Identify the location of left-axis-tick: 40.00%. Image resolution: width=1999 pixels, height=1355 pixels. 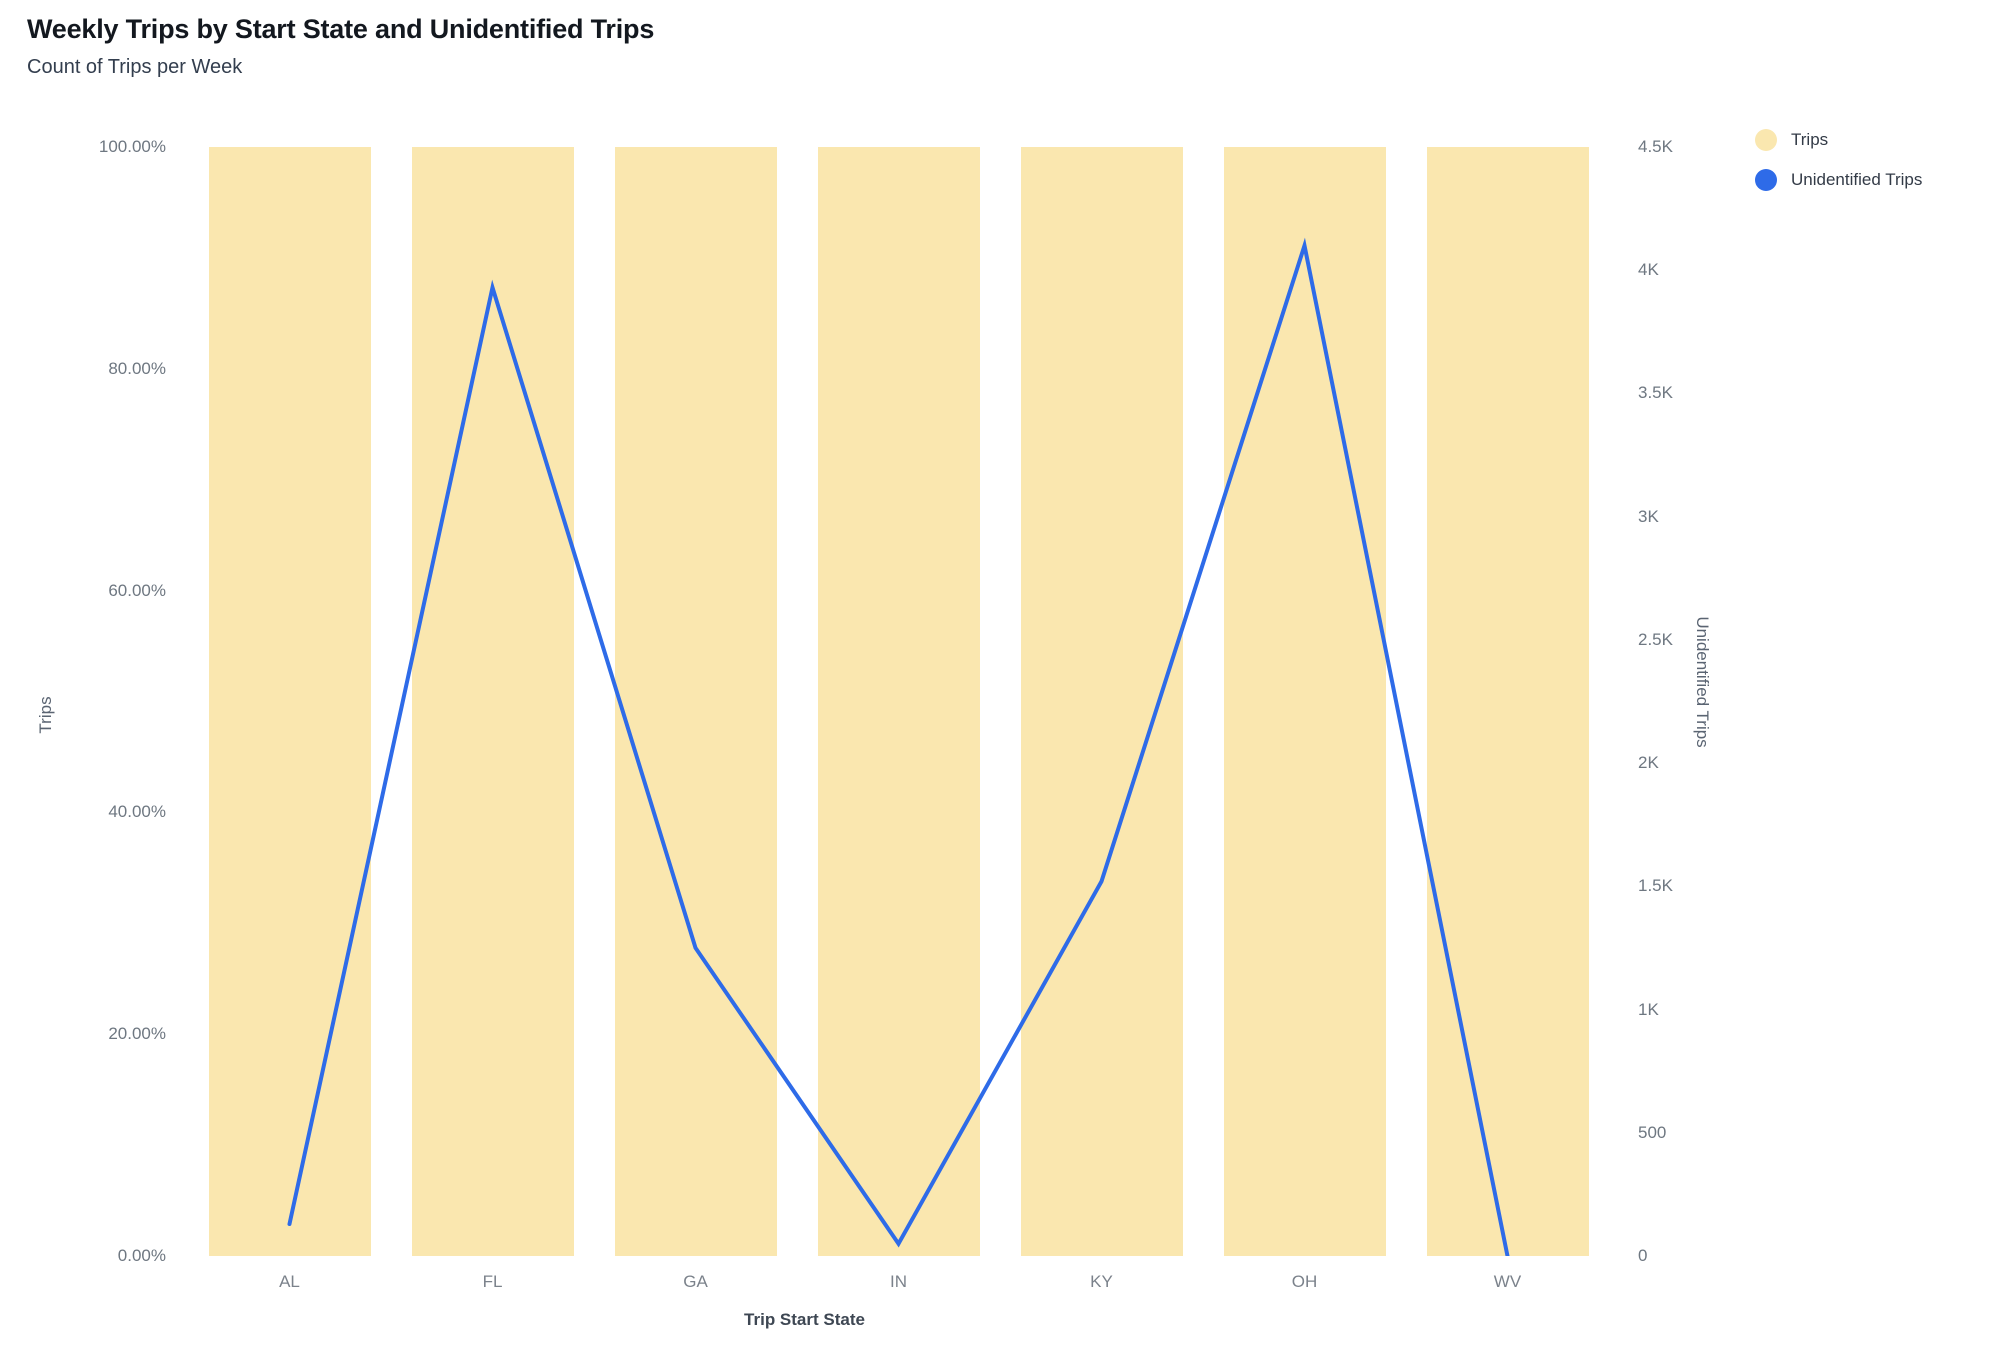
(137, 812).